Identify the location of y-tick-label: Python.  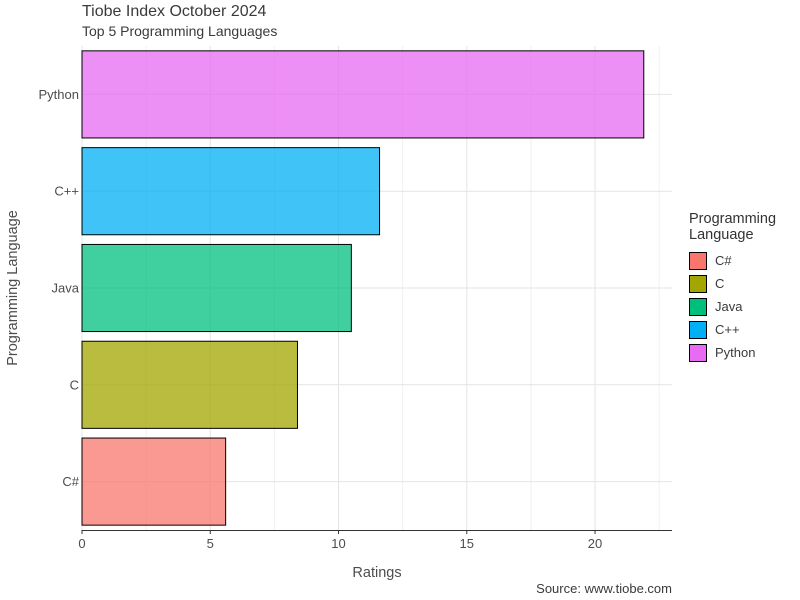
(59, 94).